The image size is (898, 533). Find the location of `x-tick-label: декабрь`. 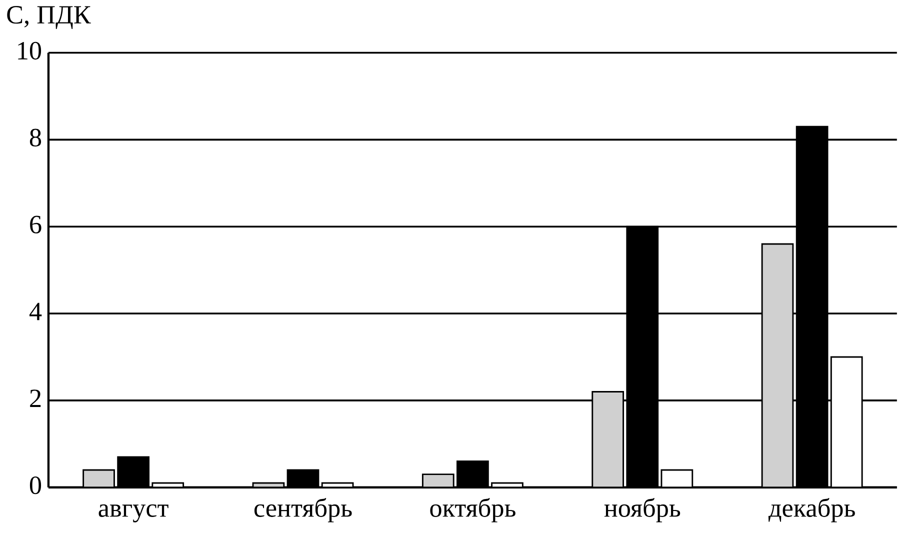

x-tick-label: декабрь is located at coordinates (811, 510).